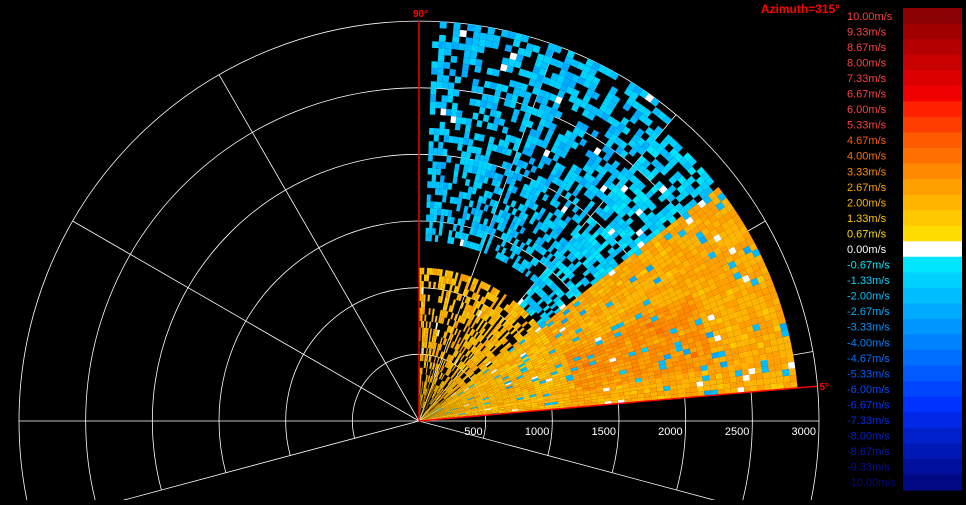 The height and width of the screenshot is (505, 966). Describe the element at coordinates (867, 172) in the screenshot. I see `colorbar-label: 3.33m/s` at that location.